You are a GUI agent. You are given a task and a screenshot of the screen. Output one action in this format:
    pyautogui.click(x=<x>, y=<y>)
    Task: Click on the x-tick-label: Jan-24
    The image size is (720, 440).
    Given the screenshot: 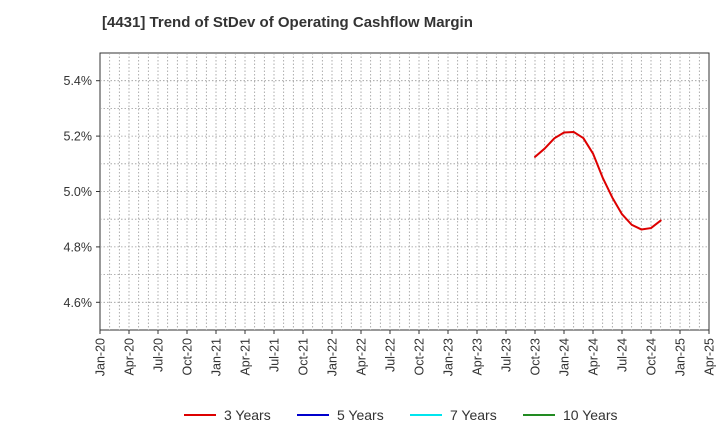 What is the action you would take?
    pyautogui.click(x=565, y=357)
    